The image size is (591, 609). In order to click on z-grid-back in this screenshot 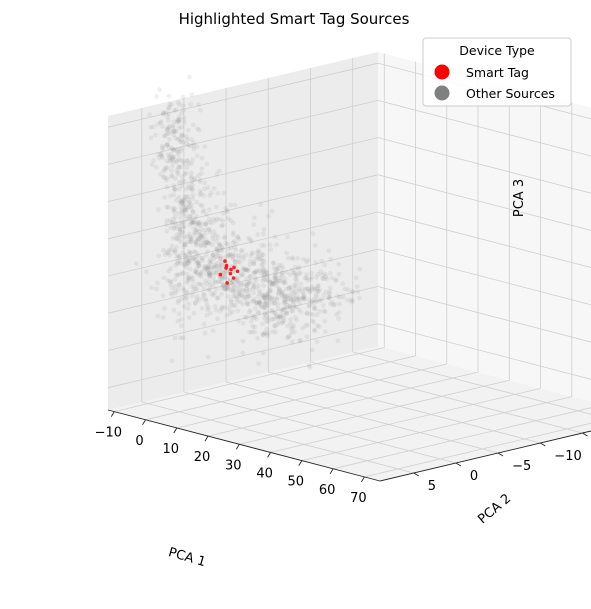, I will do `click(484, 165)`.